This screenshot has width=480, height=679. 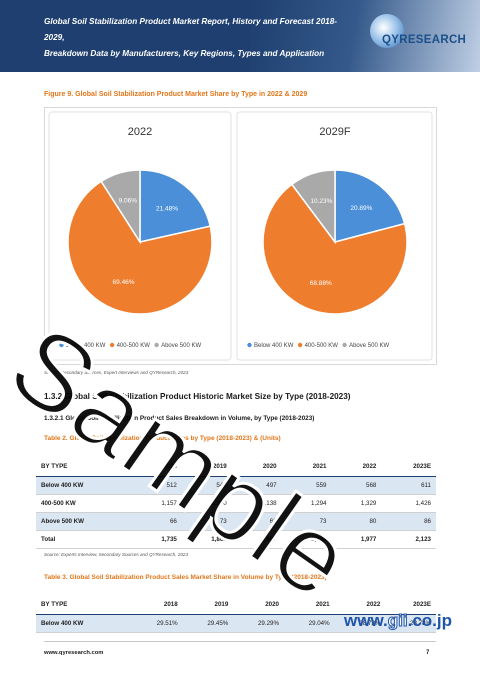 I want to click on table2-header-cell: 2021, so click(x=306, y=467).